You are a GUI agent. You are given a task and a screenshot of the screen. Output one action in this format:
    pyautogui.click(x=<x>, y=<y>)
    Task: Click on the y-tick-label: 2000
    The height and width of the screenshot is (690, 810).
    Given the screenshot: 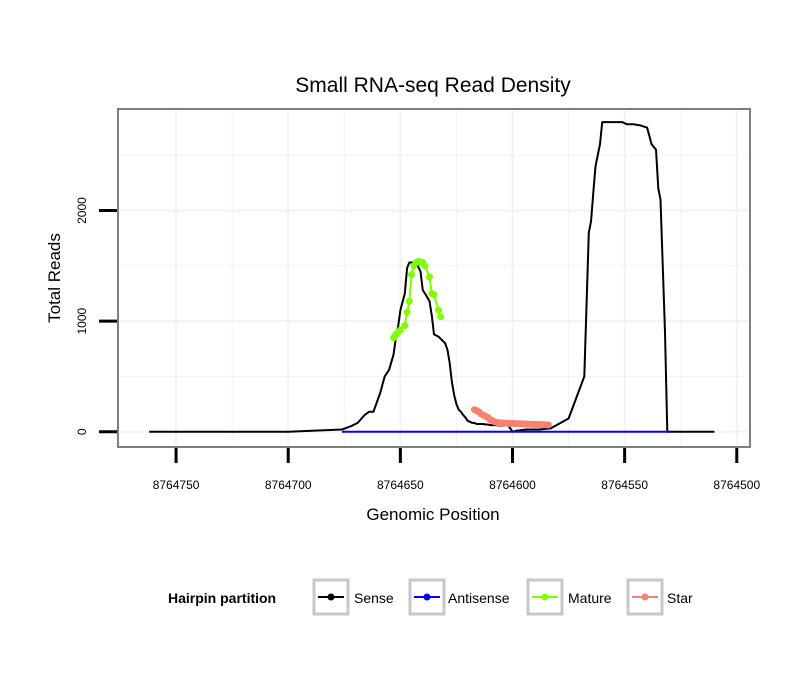 What is the action you would take?
    pyautogui.click(x=82, y=210)
    